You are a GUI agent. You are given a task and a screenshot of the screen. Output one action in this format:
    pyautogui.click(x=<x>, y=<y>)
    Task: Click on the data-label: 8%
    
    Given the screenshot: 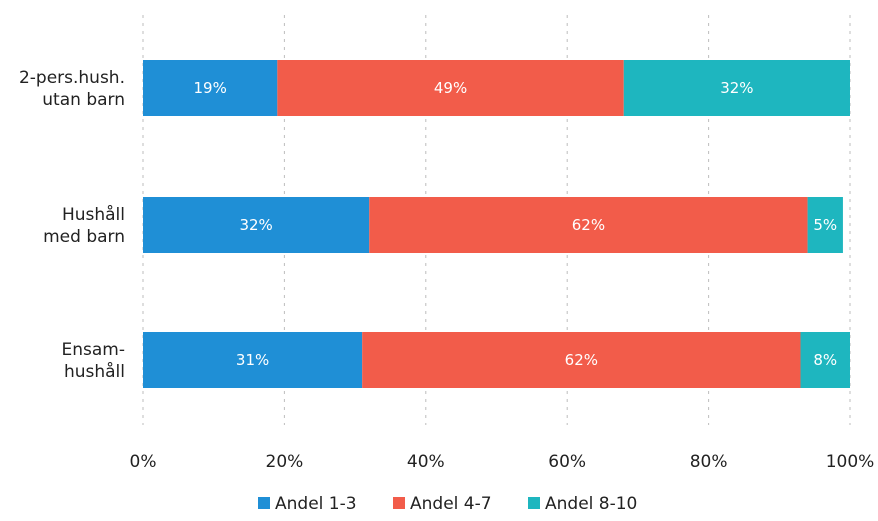 What is the action you would take?
    pyautogui.click(x=825, y=360)
    